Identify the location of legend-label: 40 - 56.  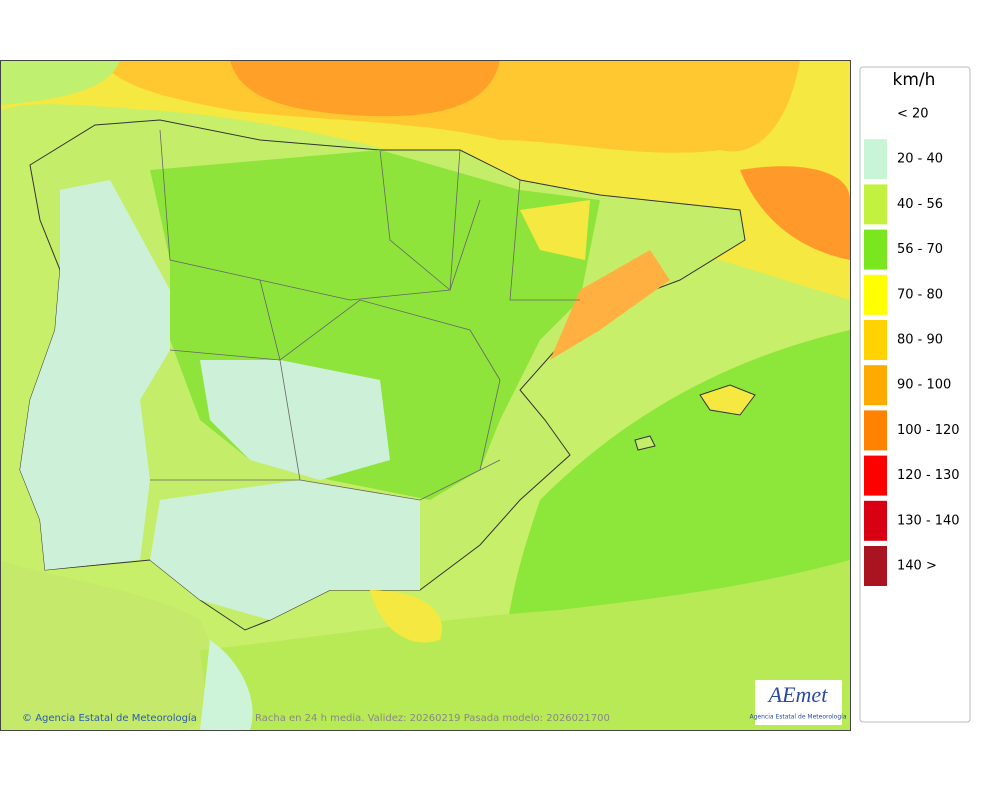
(920, 204).